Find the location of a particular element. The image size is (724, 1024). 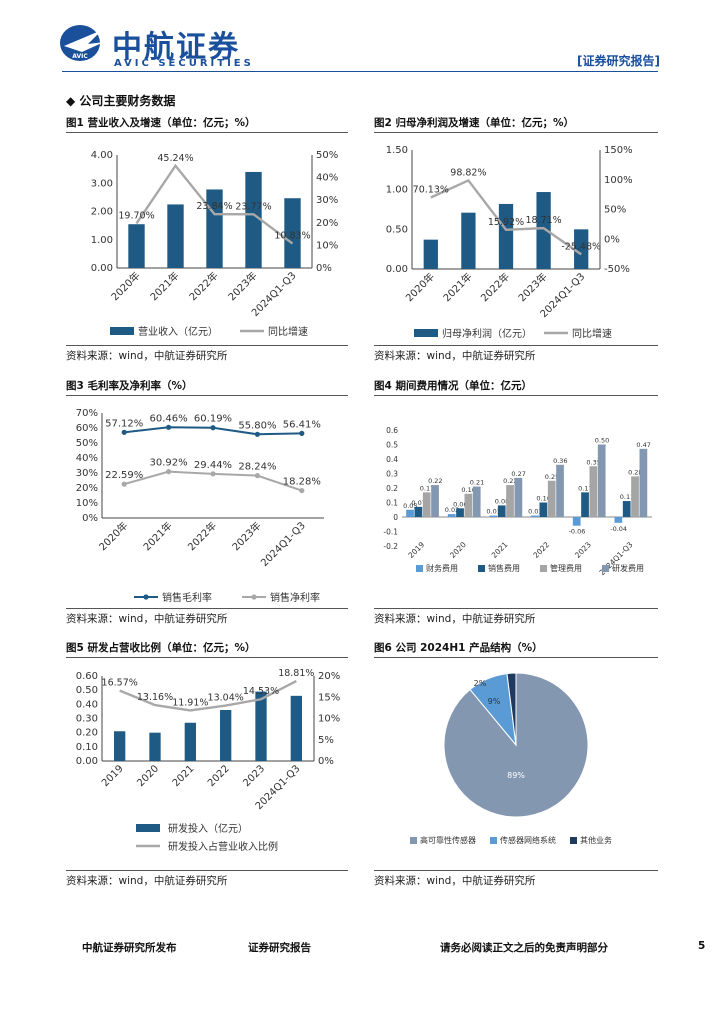

data-label: 60.46% is located at coordinates (169, 418).